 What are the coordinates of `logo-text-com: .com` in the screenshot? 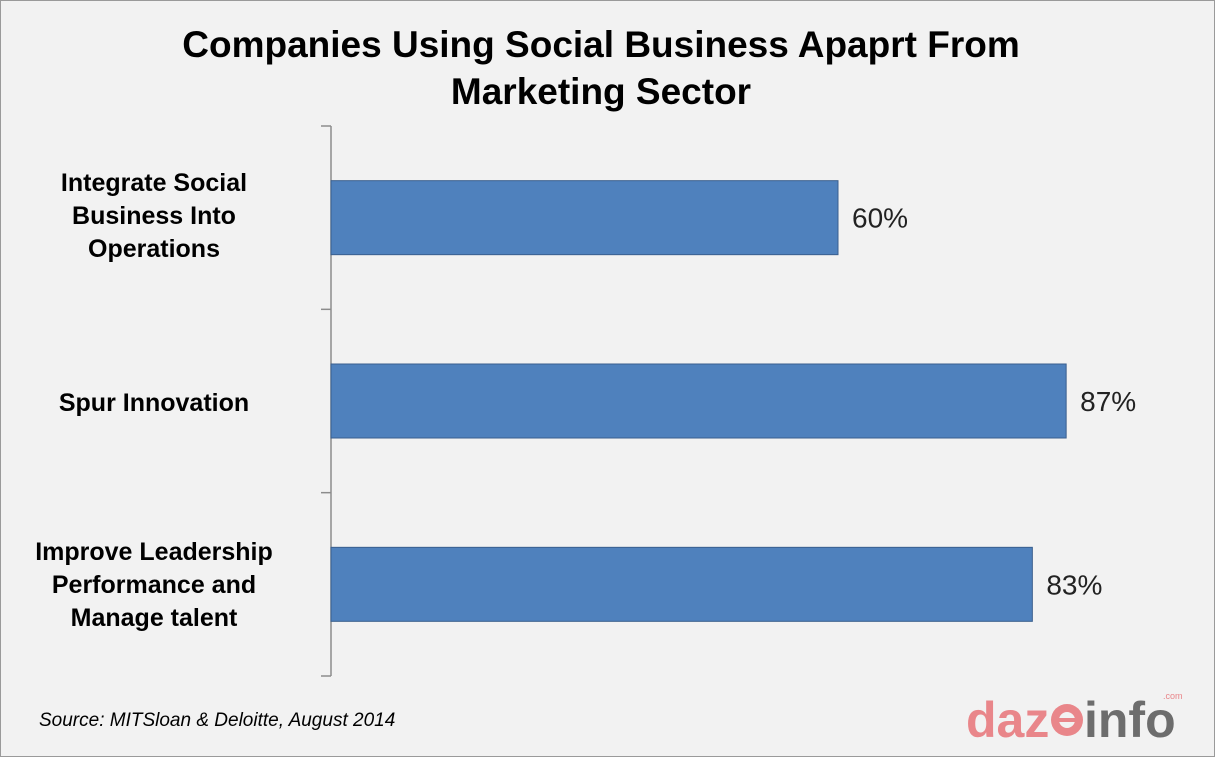 It's located at (1173, 696).